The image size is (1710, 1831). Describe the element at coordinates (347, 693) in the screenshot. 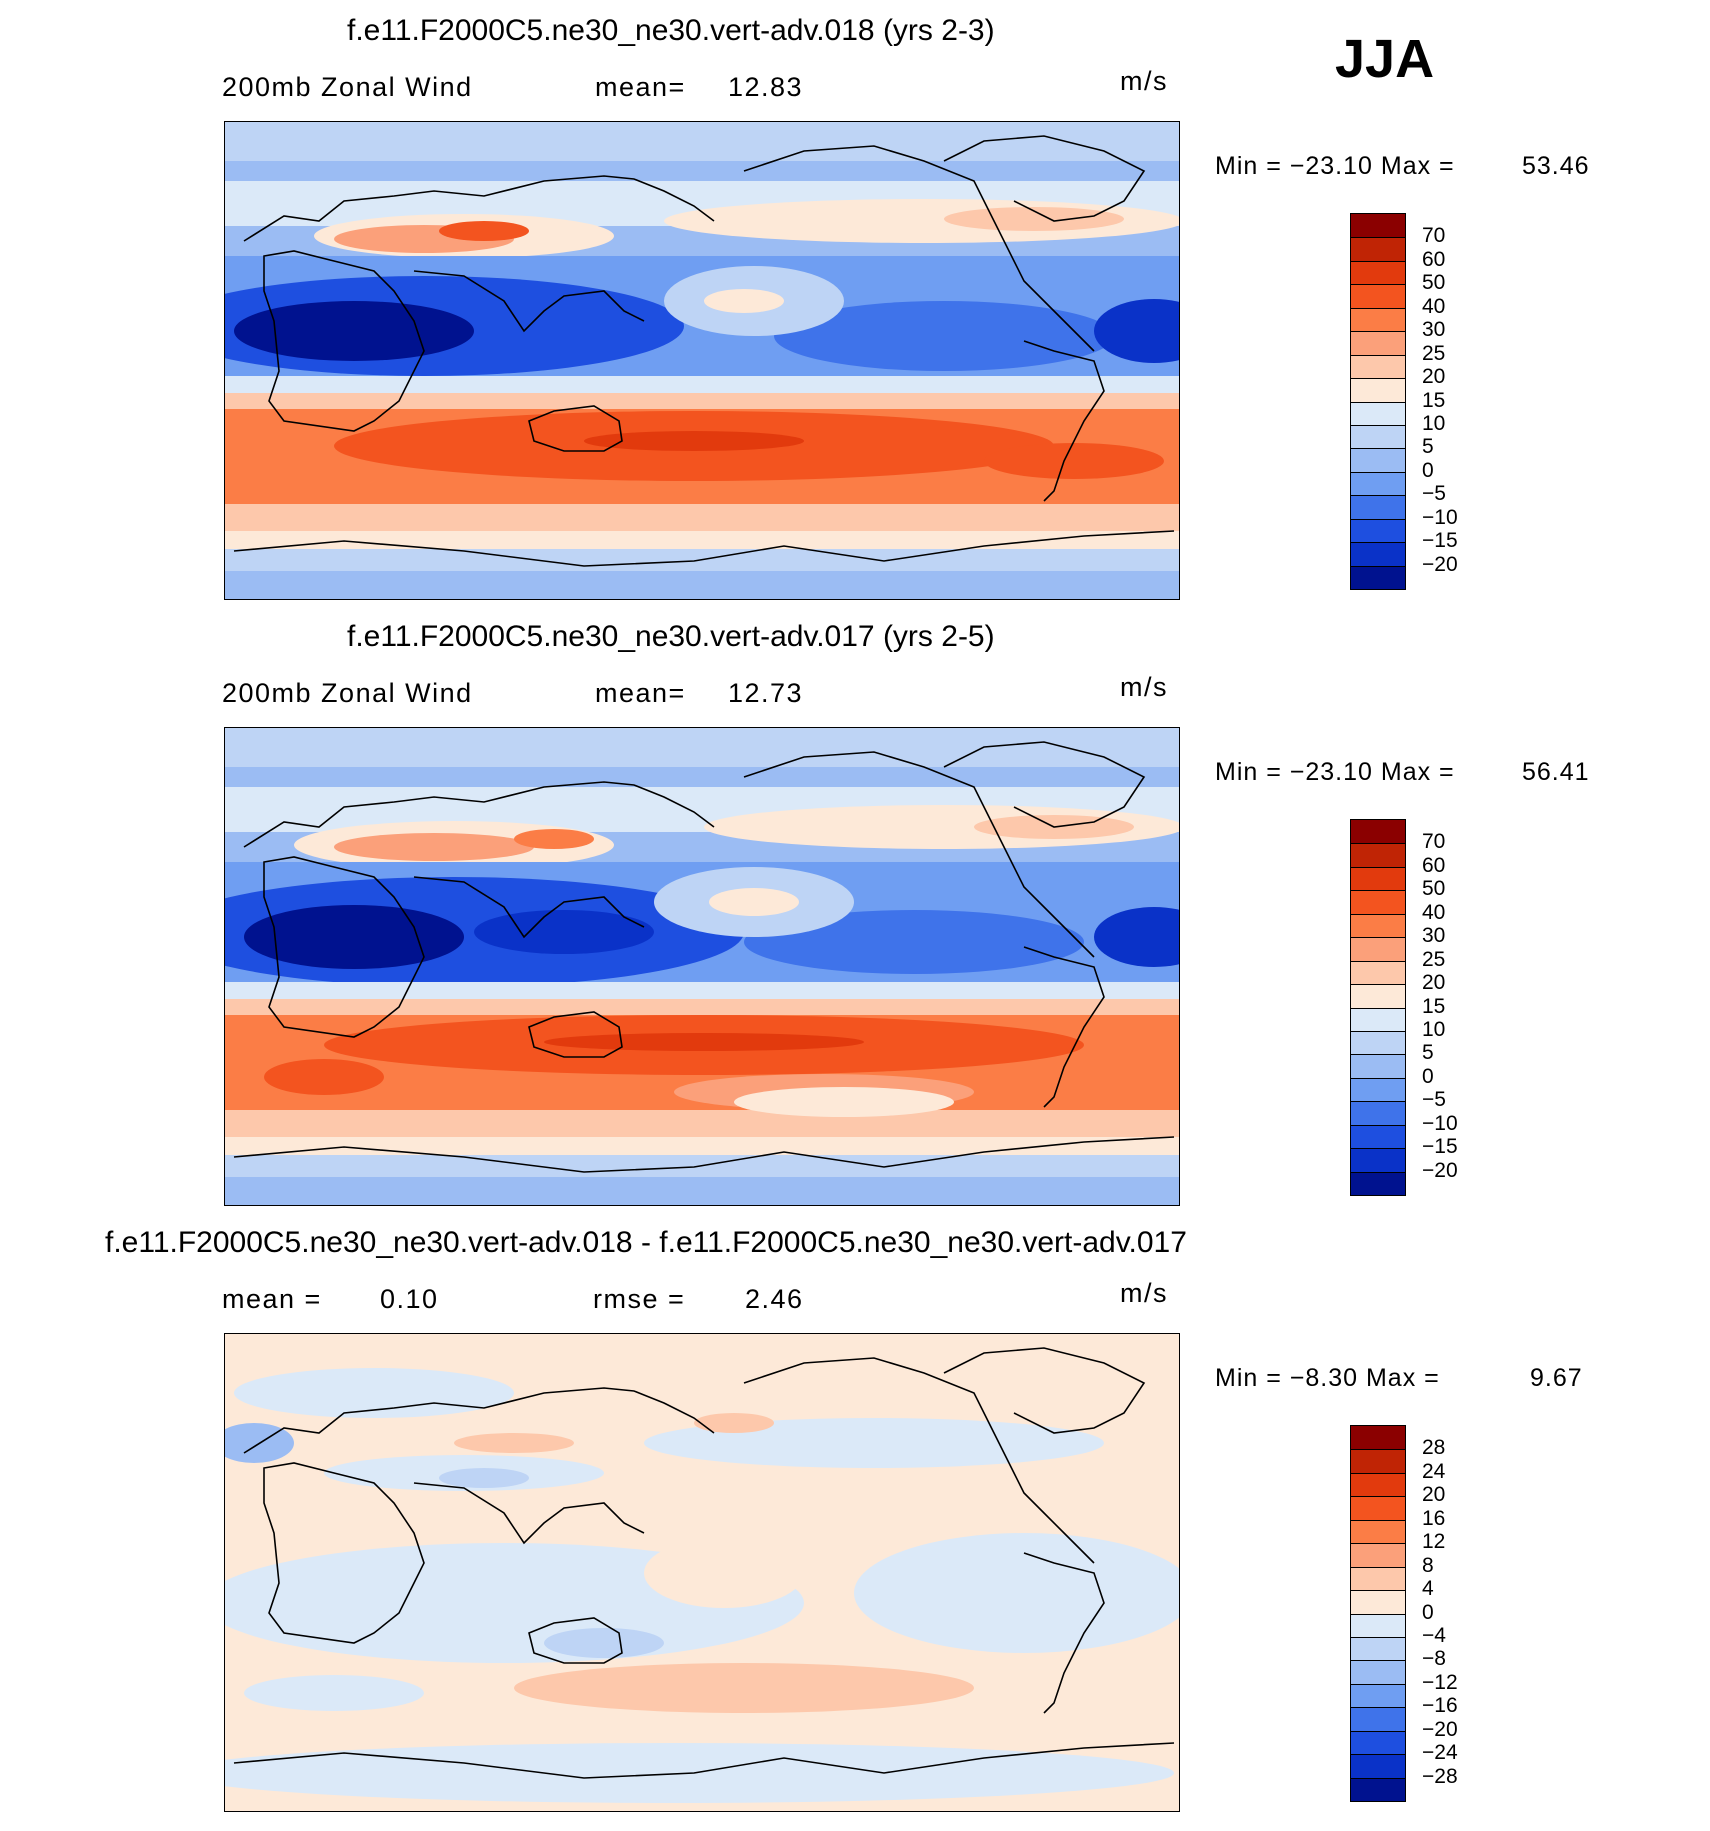

I see `panel-2-variable-label: 200mb Zonal Wind` at that location.